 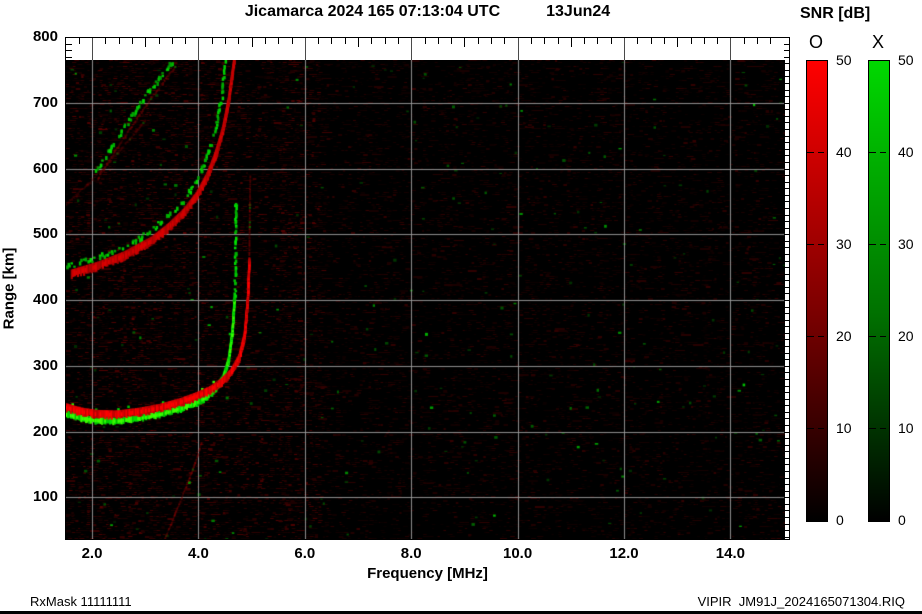 I want to click on title-main: Jicamarca 2024 165 07:13:04 UTC, so click(x=372, y=11).